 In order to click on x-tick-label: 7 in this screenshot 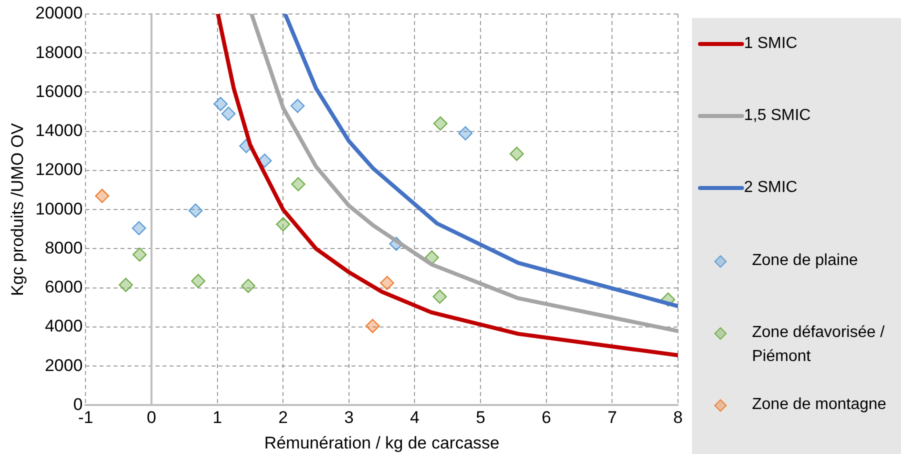, I will do `click(612, 418)`.